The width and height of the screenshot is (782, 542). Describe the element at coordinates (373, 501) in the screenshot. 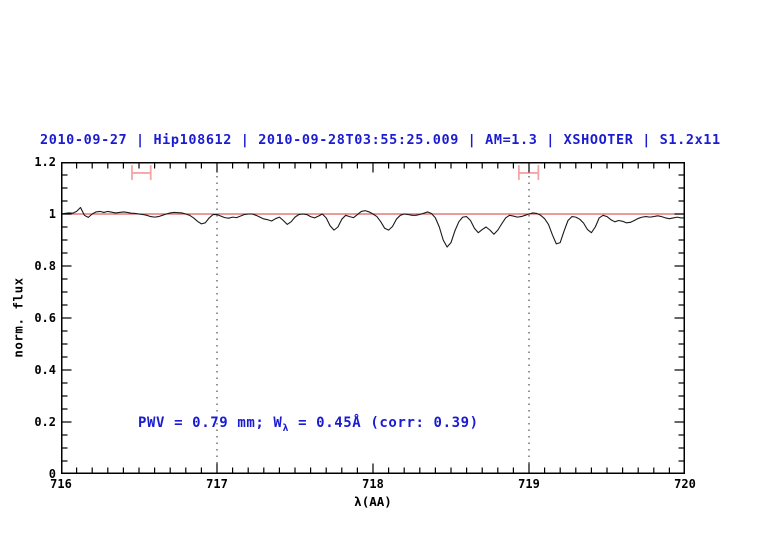

I see `x-axis-title: λ(AA)` at that location.